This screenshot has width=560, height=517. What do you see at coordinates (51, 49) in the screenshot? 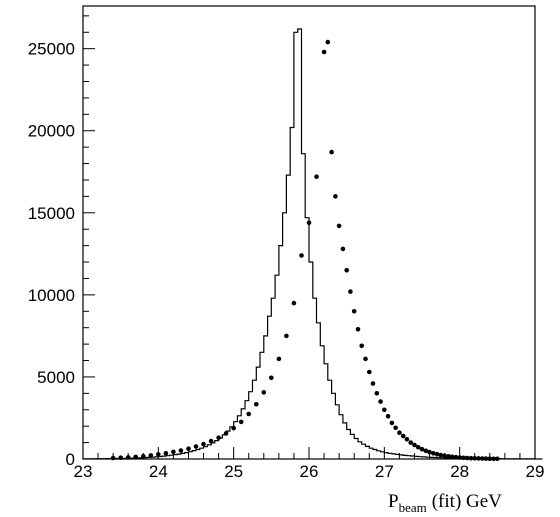
I see `y-tick-label: 25000` at bounding box center [51, 49].